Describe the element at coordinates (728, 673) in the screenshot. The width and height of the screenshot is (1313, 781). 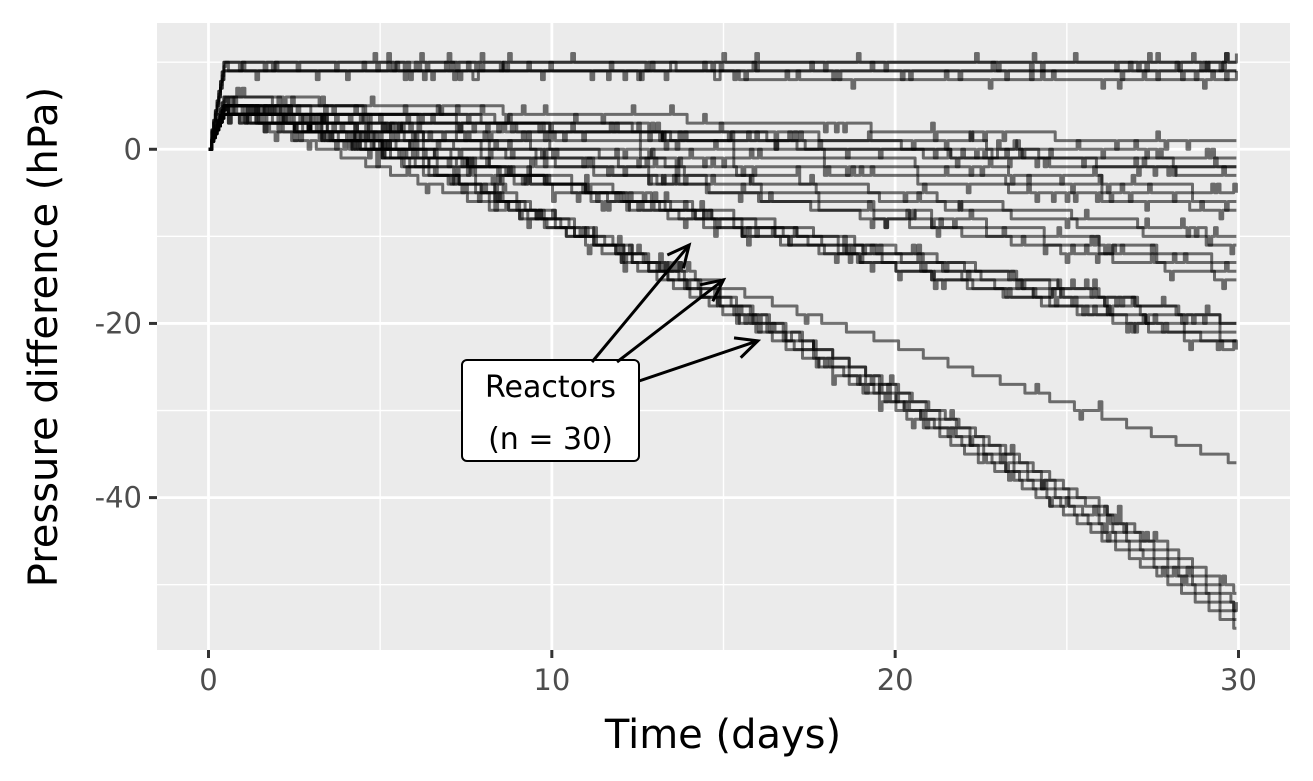
I see `x-axis: 0 10 20 30` at that location.